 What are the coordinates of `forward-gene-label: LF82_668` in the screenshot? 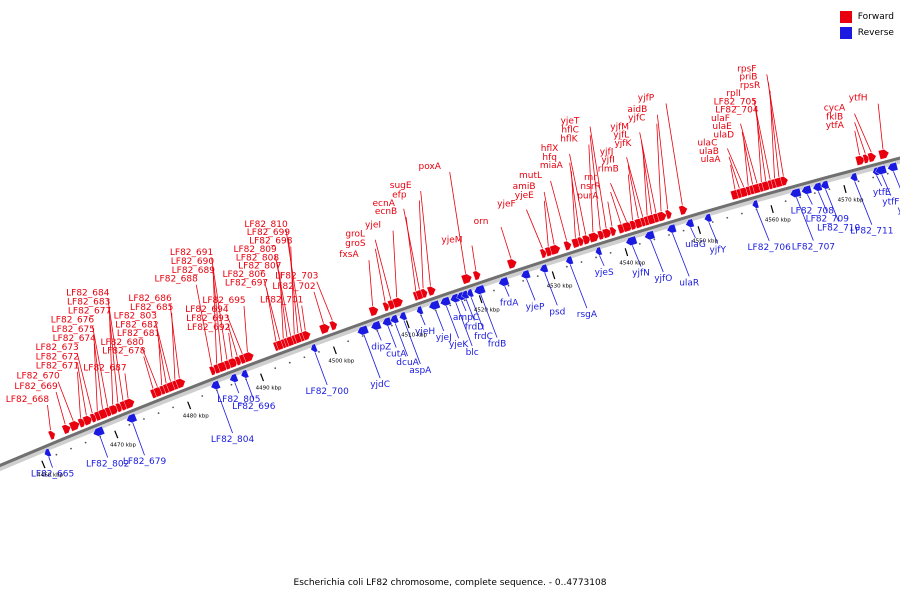 It's located at (28, 400).